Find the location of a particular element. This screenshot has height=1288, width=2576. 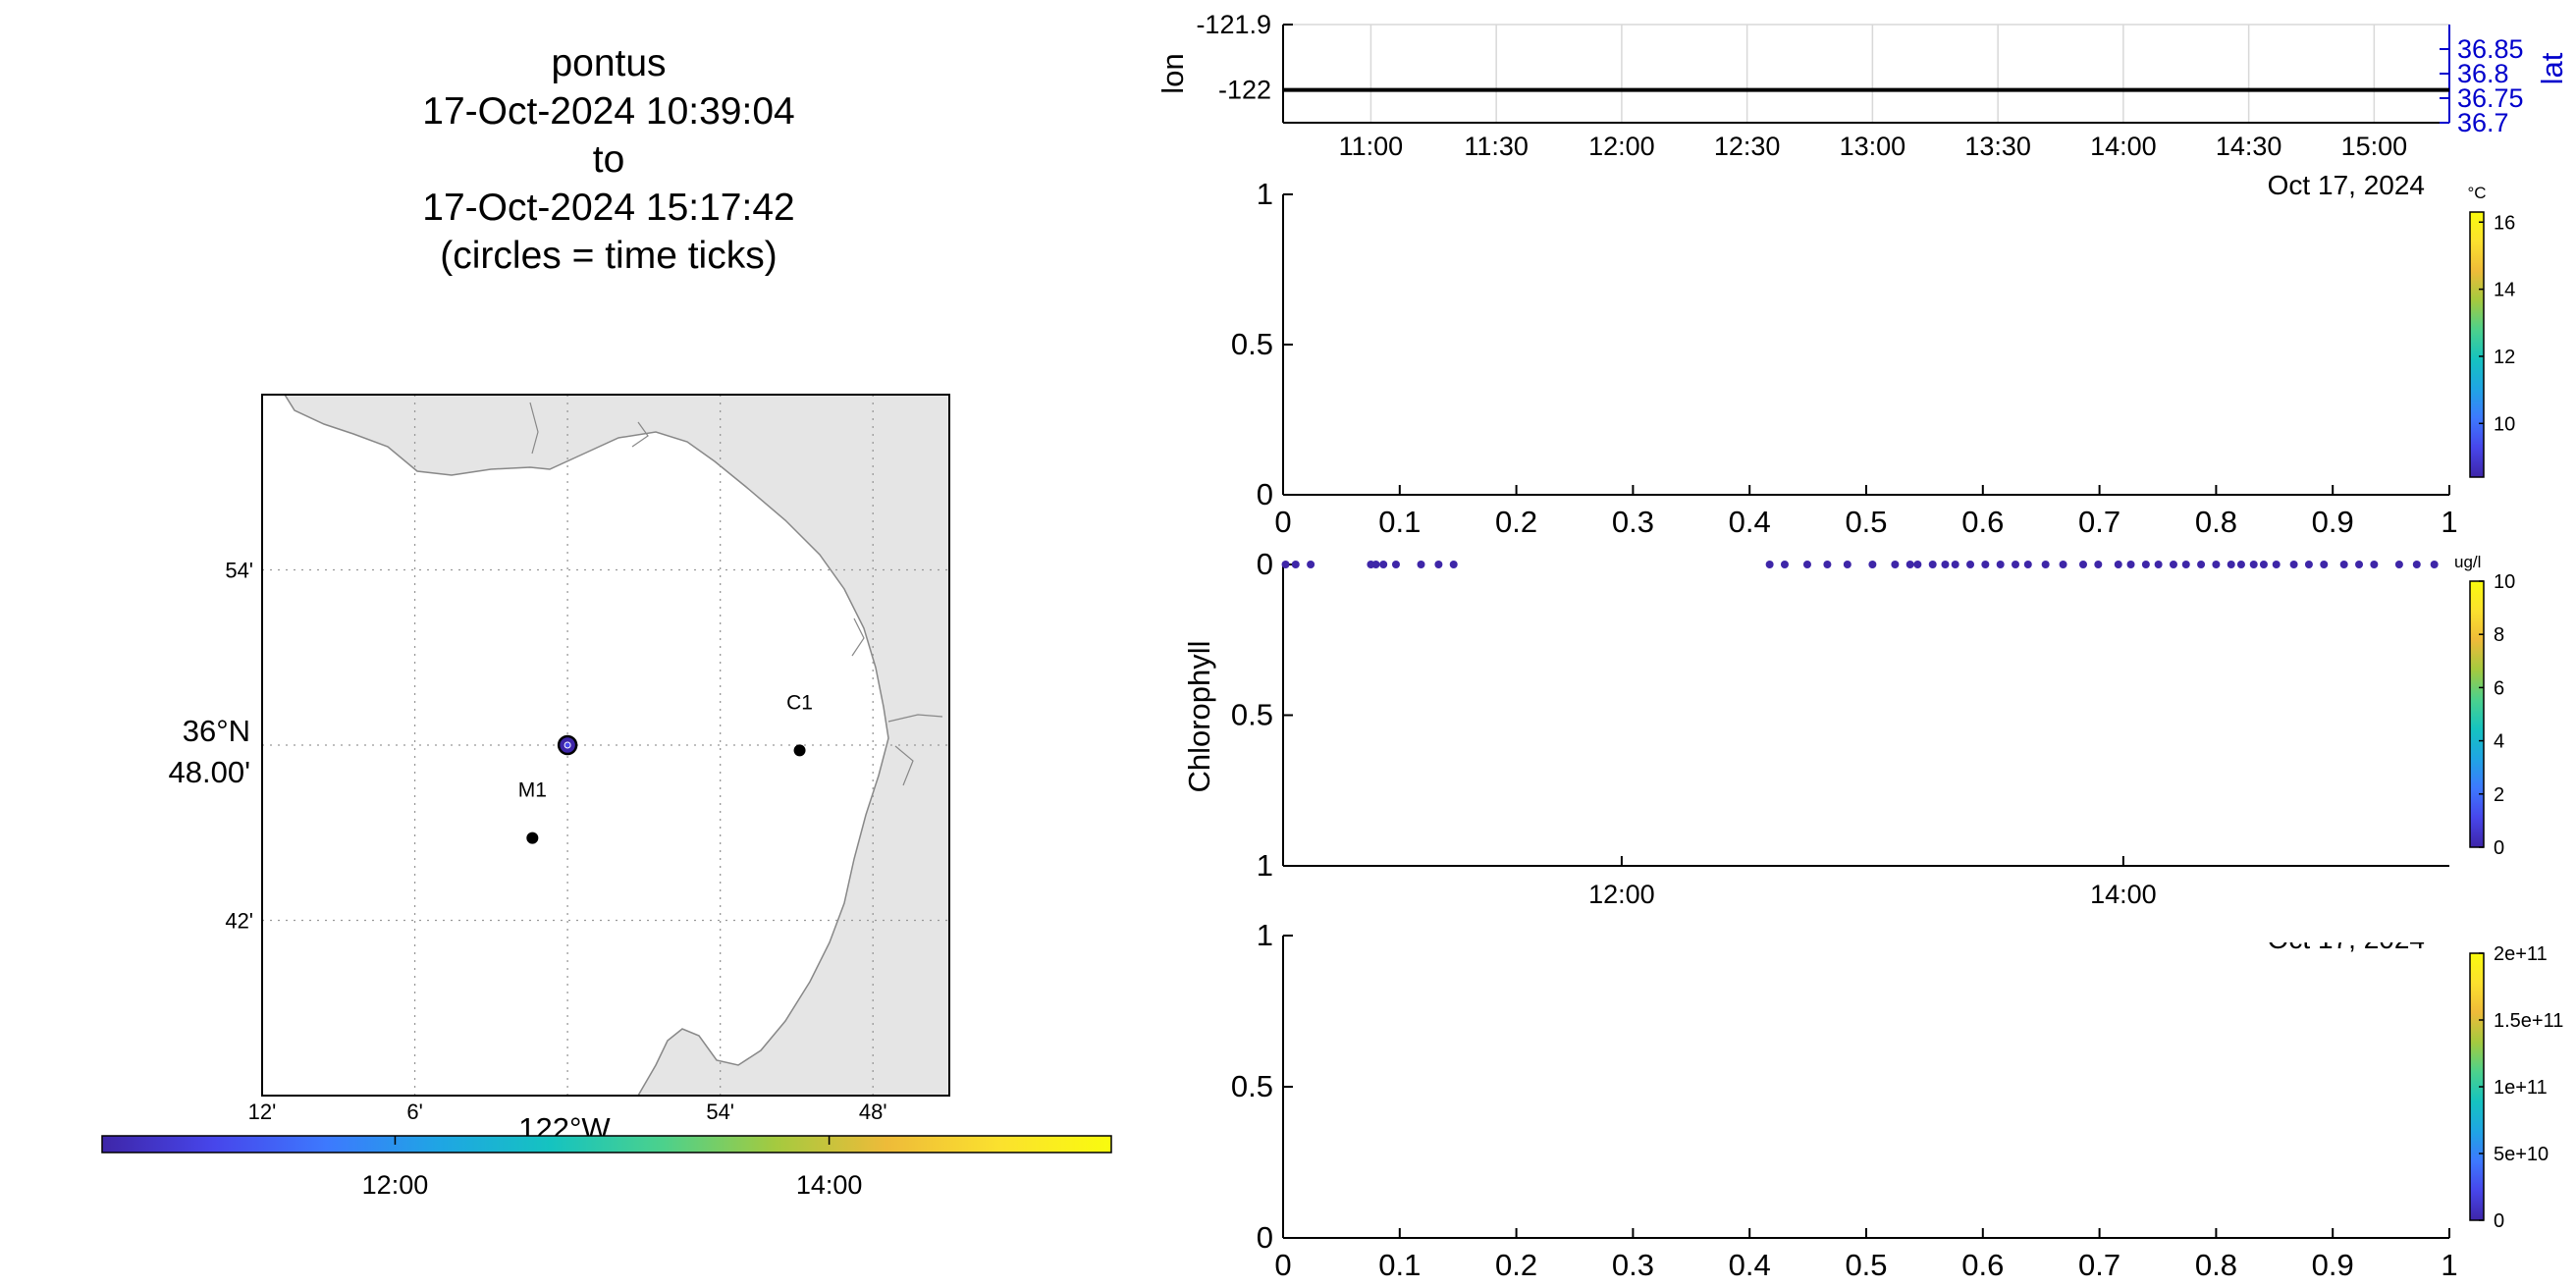

vehicle-position is located at coordinates (567, 745).